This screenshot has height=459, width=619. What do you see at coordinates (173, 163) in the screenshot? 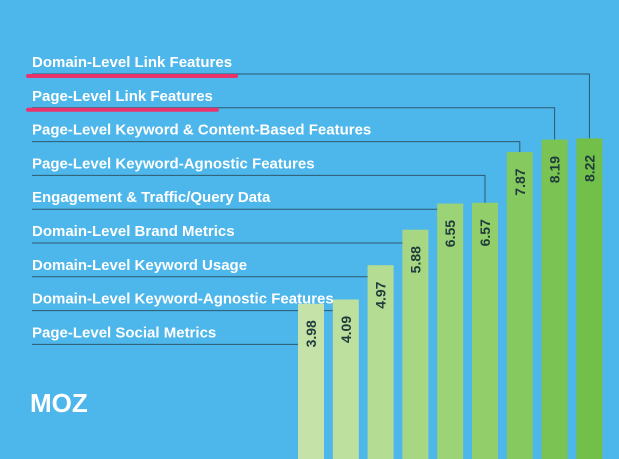
I see `category-label: Page-Level Keyword-Agnostic Features` at bounding box center [173, 163].